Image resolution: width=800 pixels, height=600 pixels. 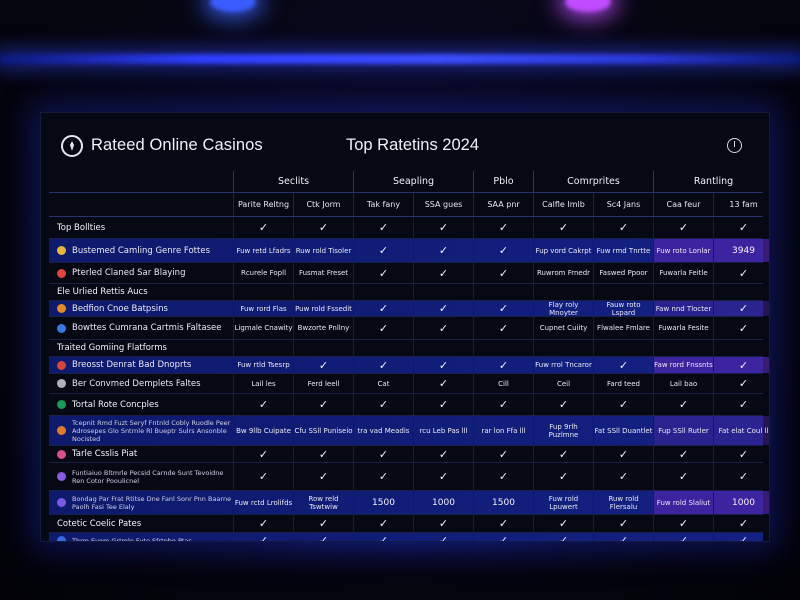 What do you see at coordinates (563, 430) in the screenshot?
I see `table-cell: Fup 9rlh Puzlmne` at bounding box center [563, 430].